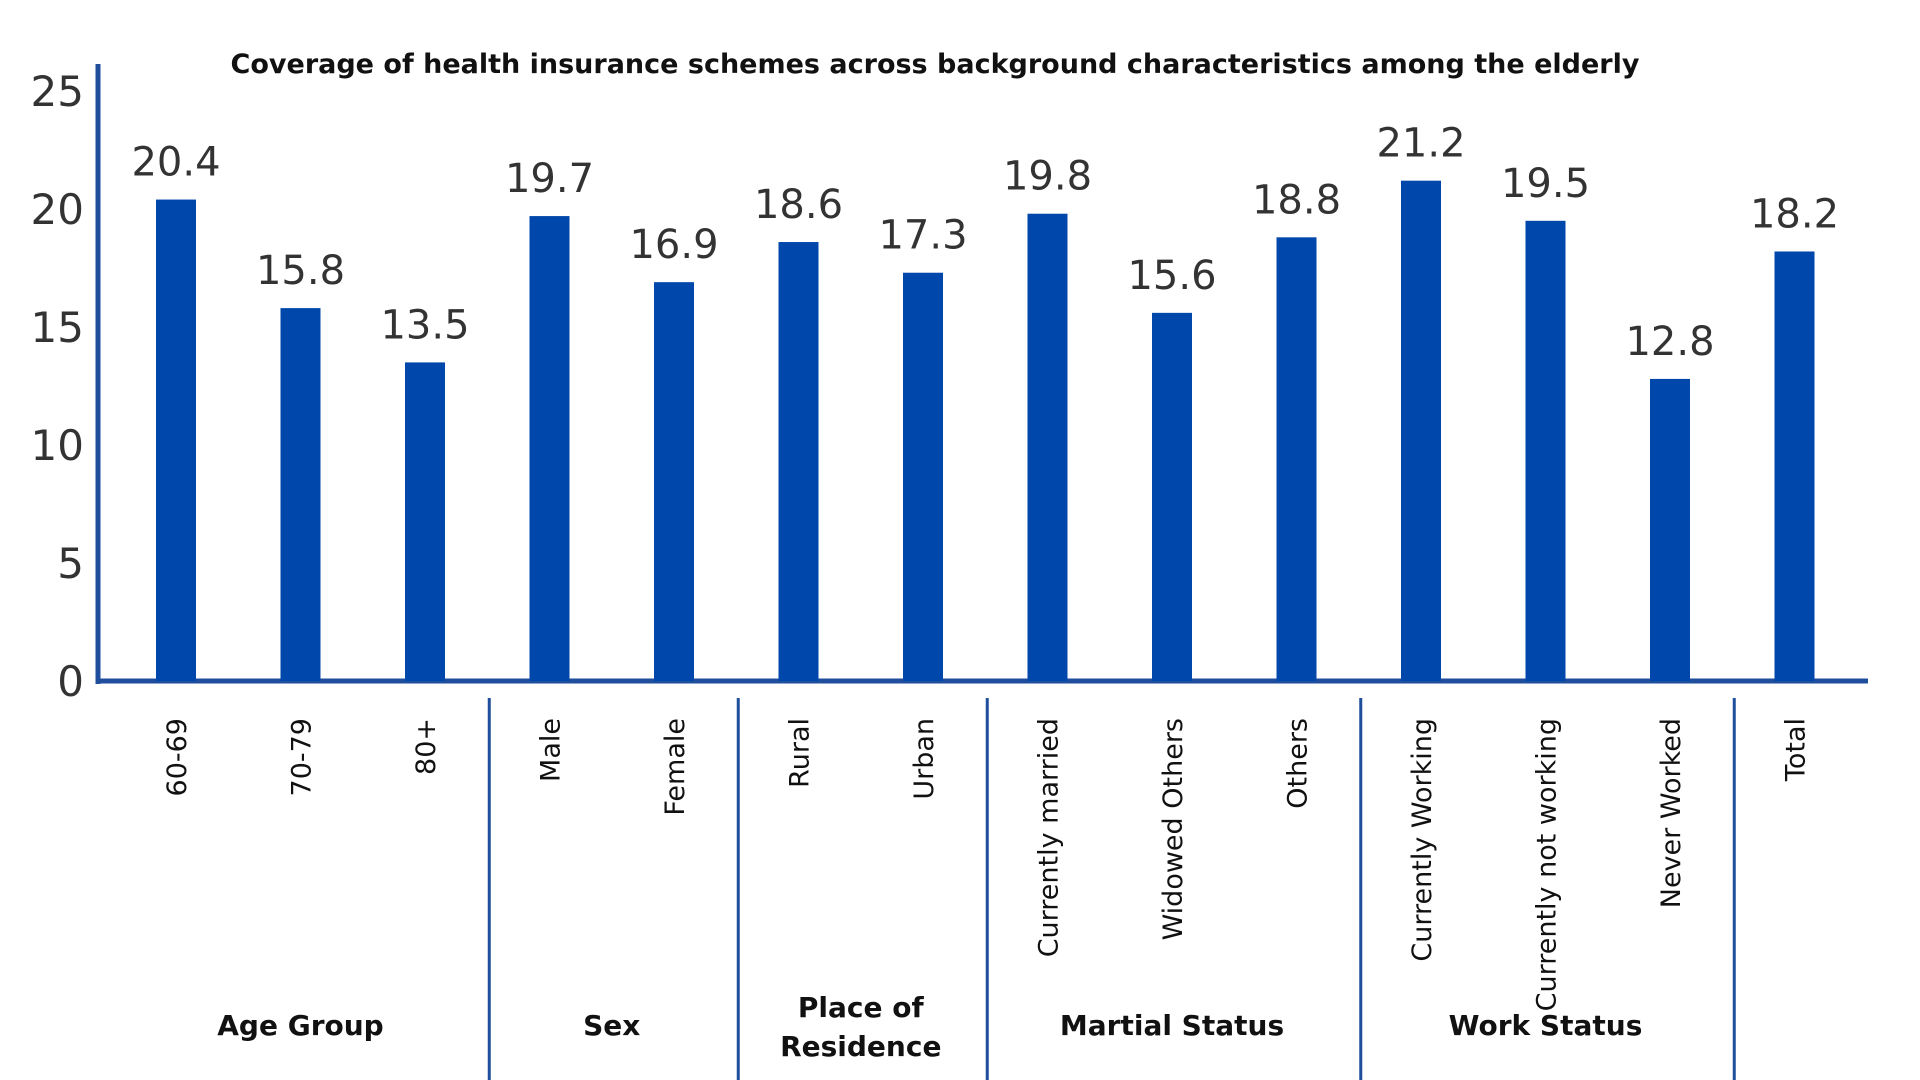 Image resolution: width=1920 pixels, height=1080 pixels. What do you see at coordinates (675, 767) in the screenshot?
I see `category-label: Female` at bounding box center [675, 767].